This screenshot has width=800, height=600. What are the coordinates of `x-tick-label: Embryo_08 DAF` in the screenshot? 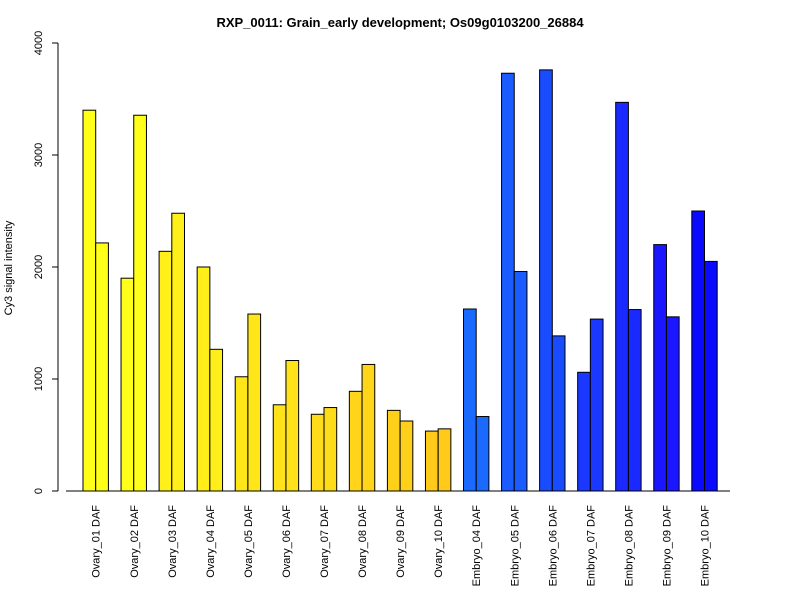 It's located at (629, 546).